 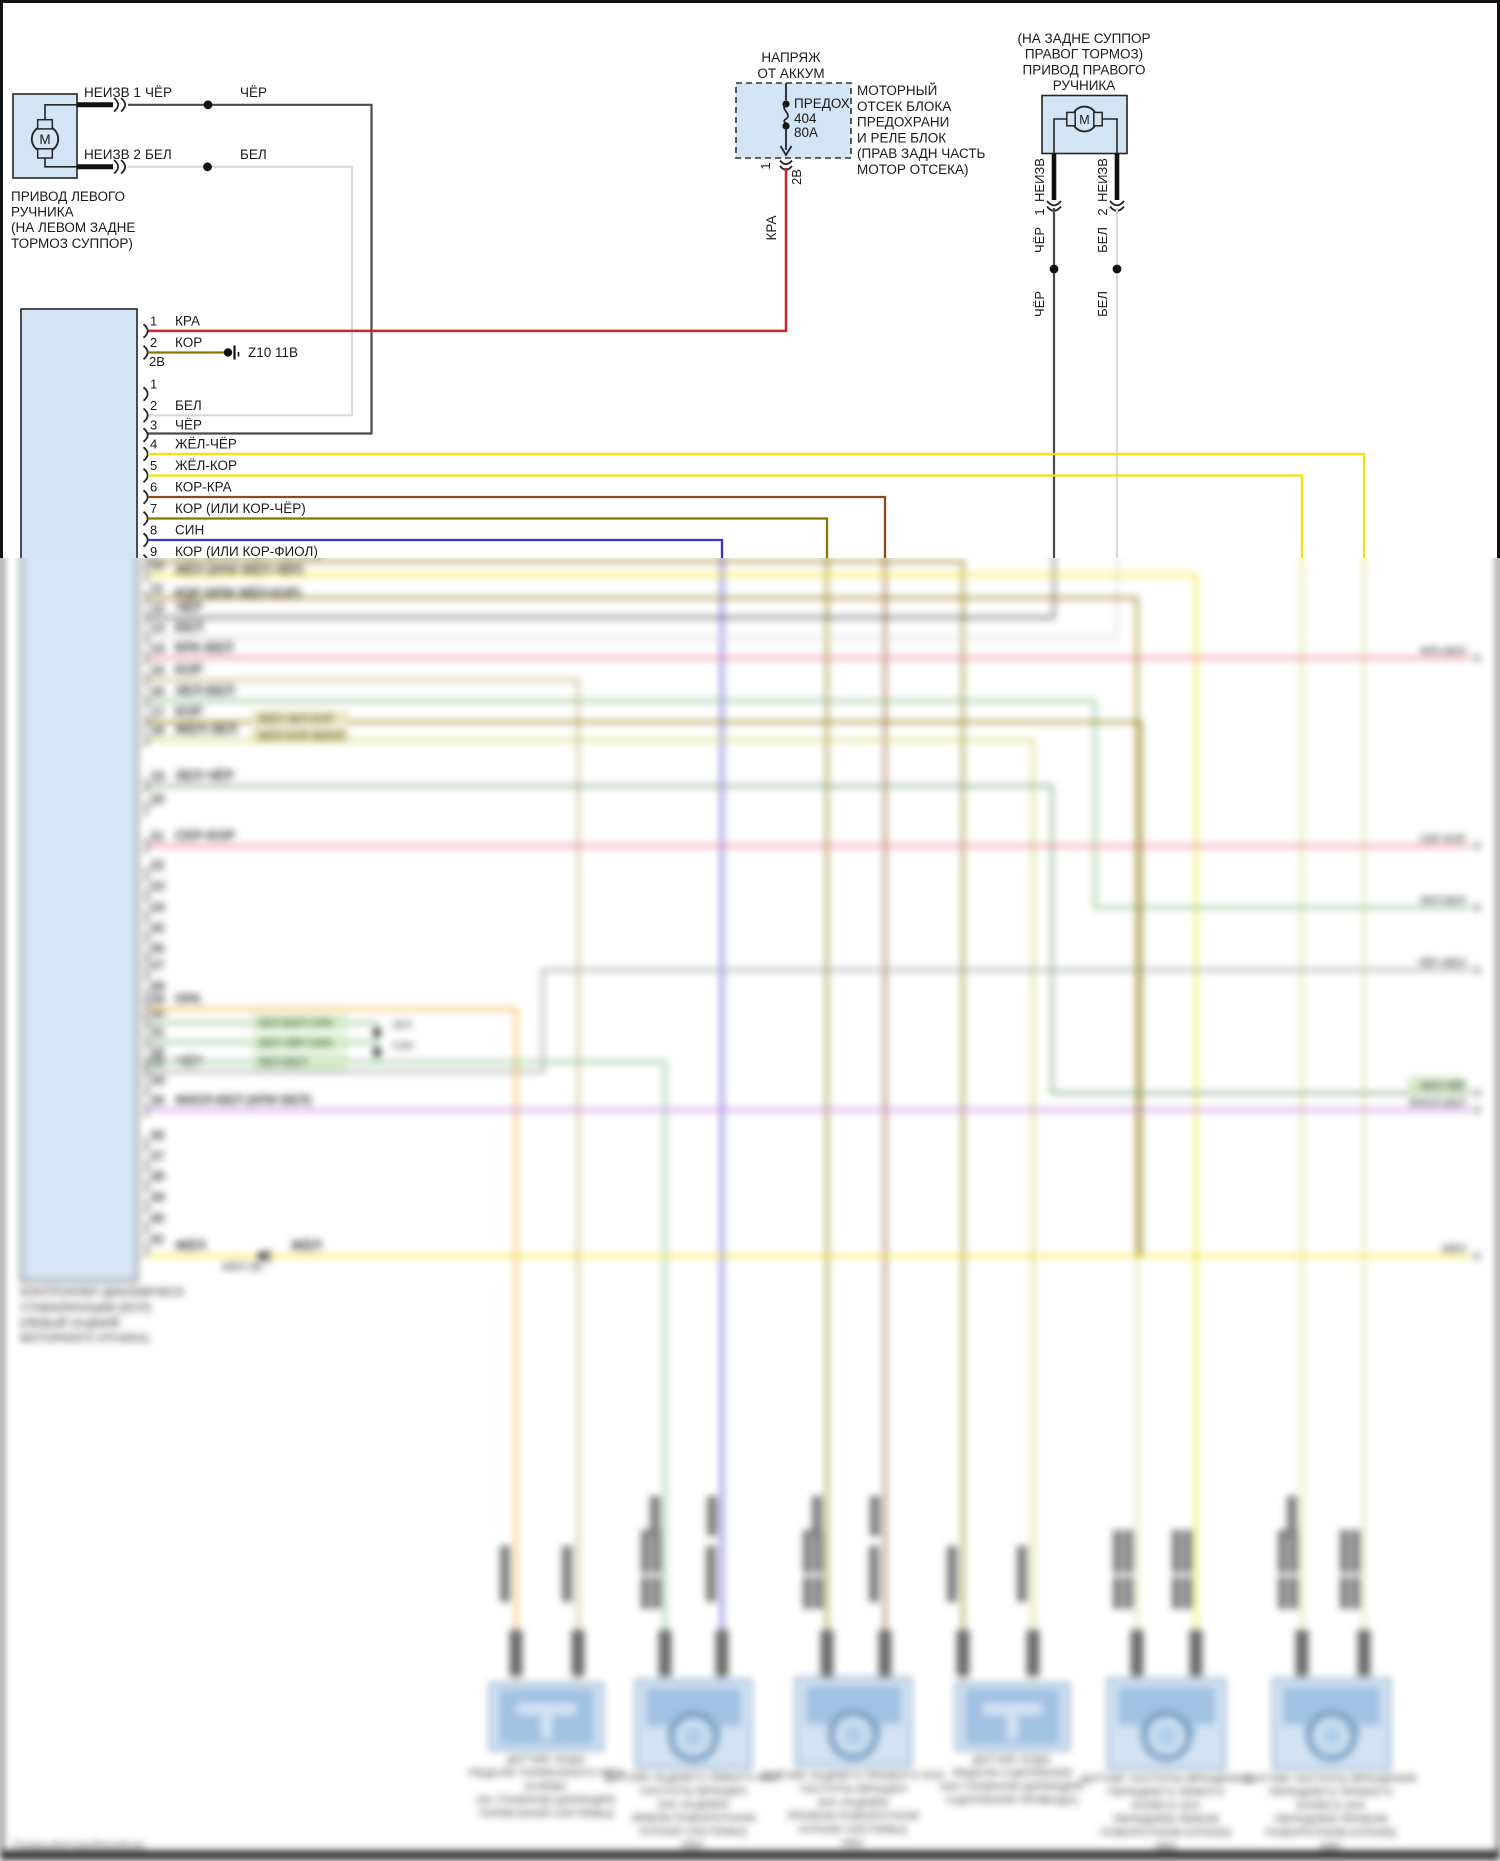 I want to click on svg-text: СТАБИЛИЗАЦИИ (ЕСП), so click(x=85, y=1308).